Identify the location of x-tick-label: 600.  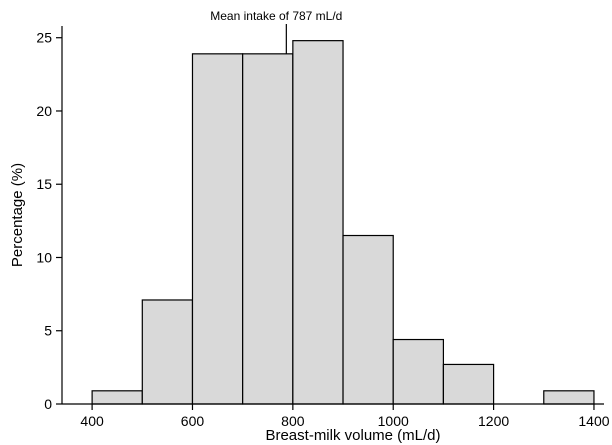
(193, 421).